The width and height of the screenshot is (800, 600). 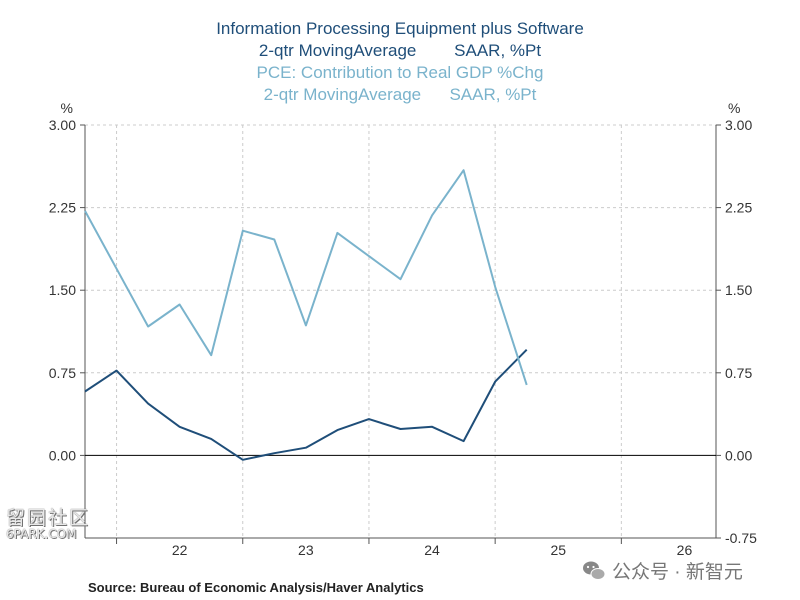 What do you see at coordinates (558, 550) in the screenshot?
I see `x-tick-label: 25` at bounding box center [558, 550].